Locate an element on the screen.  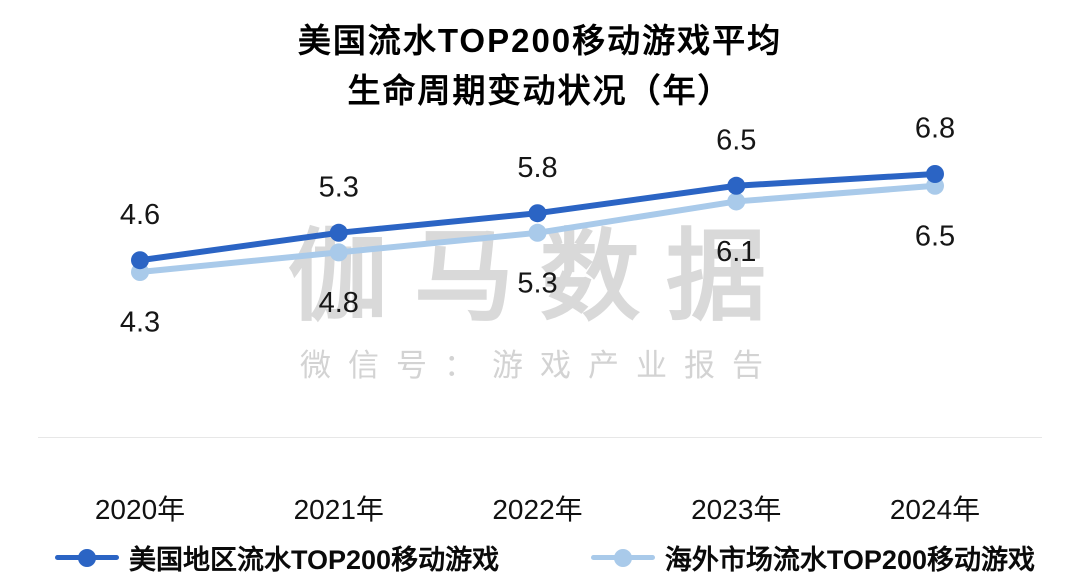
legend-marker-overseas-icon is located at coordinates (622, 558).